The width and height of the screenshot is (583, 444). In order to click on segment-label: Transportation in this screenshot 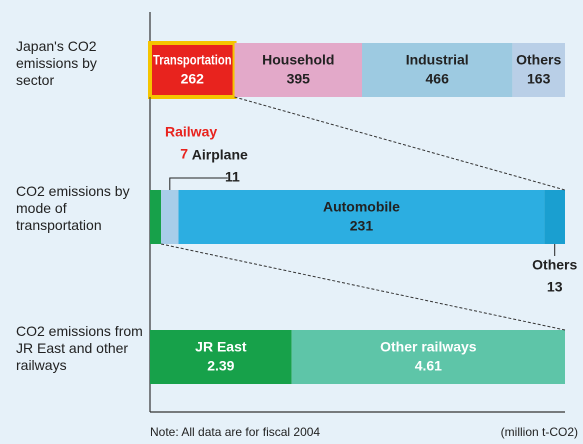, I will do `click(192, 60)`.